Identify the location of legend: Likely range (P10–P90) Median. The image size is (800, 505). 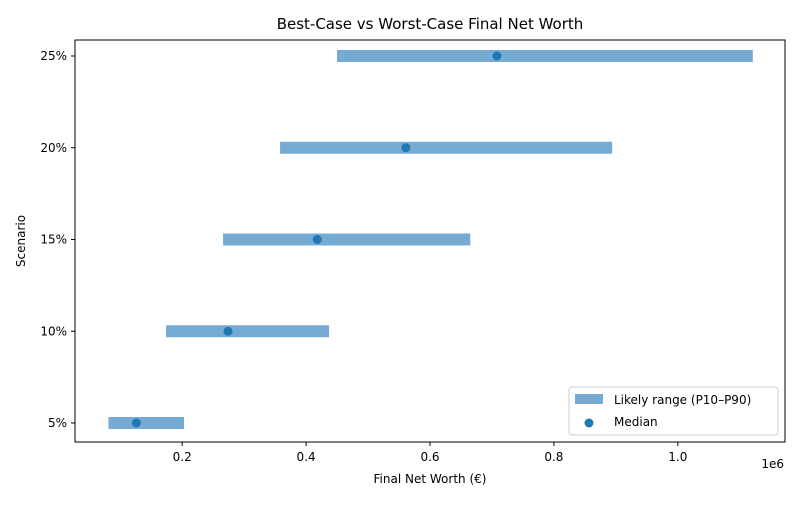
(673, 411).